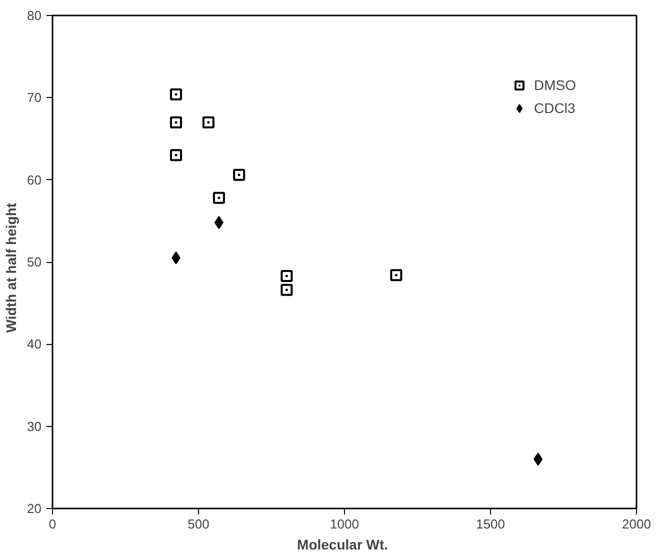  What do you see at coordinates (34, 180) in the screenshot?
I see `y-tick-label: 60` at bounding box center [34, 180].